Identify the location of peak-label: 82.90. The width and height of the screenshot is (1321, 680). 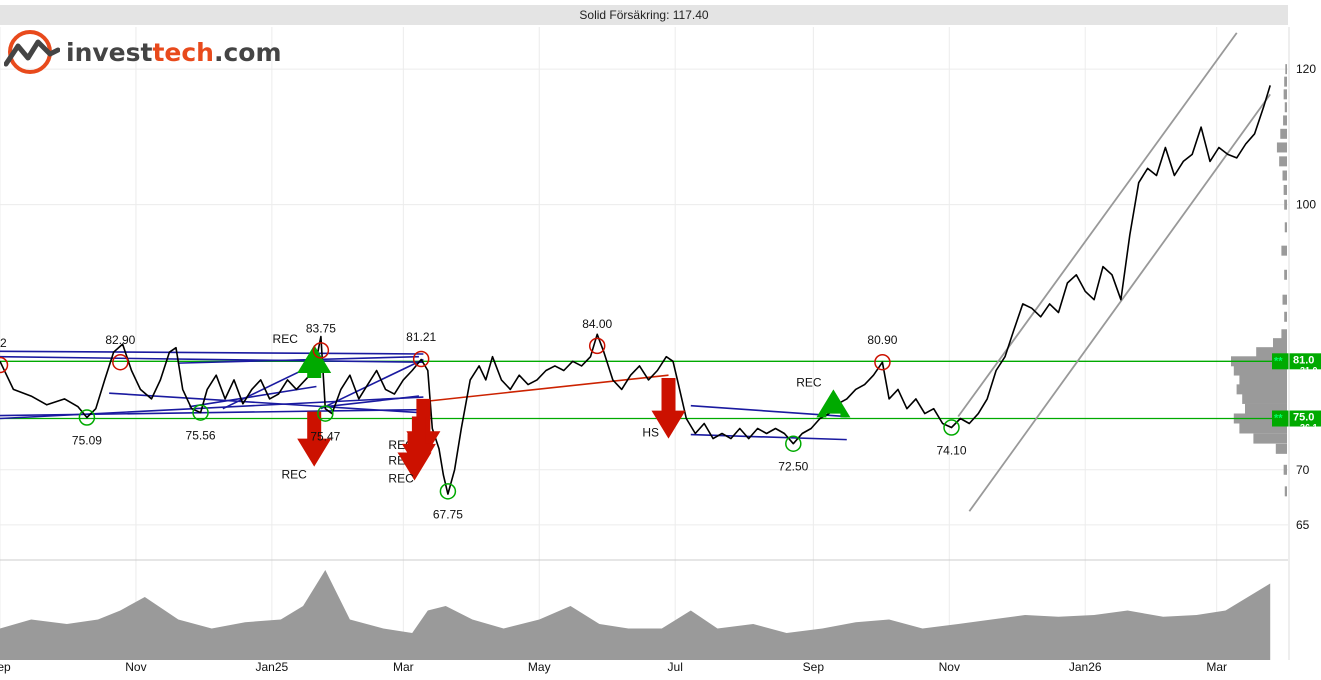
(120, 340).